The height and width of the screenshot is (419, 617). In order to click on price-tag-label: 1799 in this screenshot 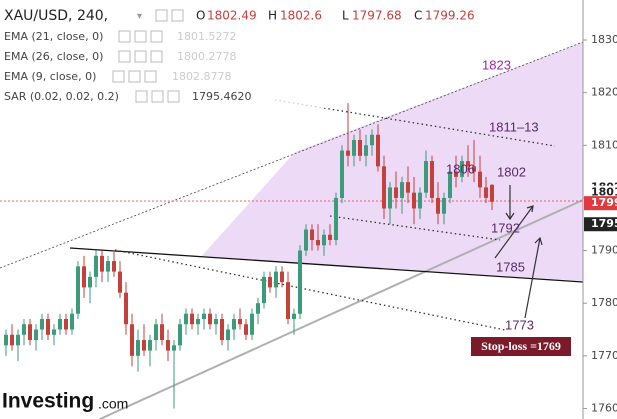, I will do `click(604, 202)`.